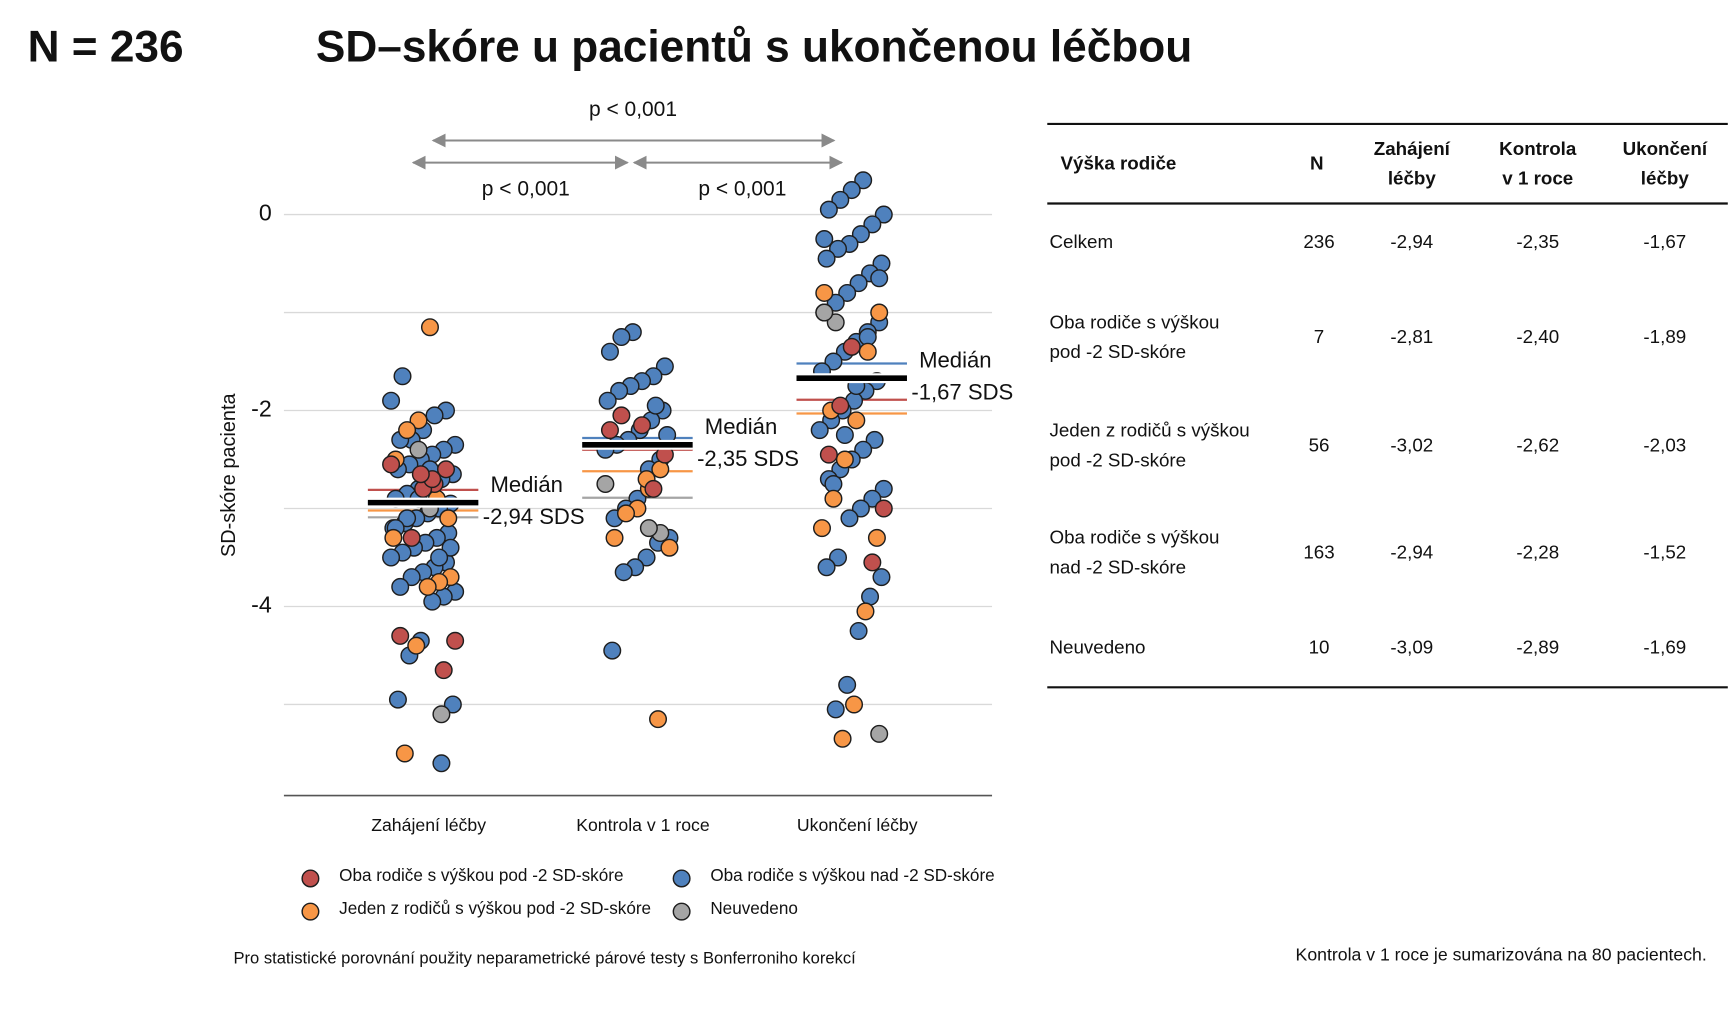  Describe the element at coordinates (1097, 647) in the screenshot. I see `table-text: Neuvedeno` at that location.